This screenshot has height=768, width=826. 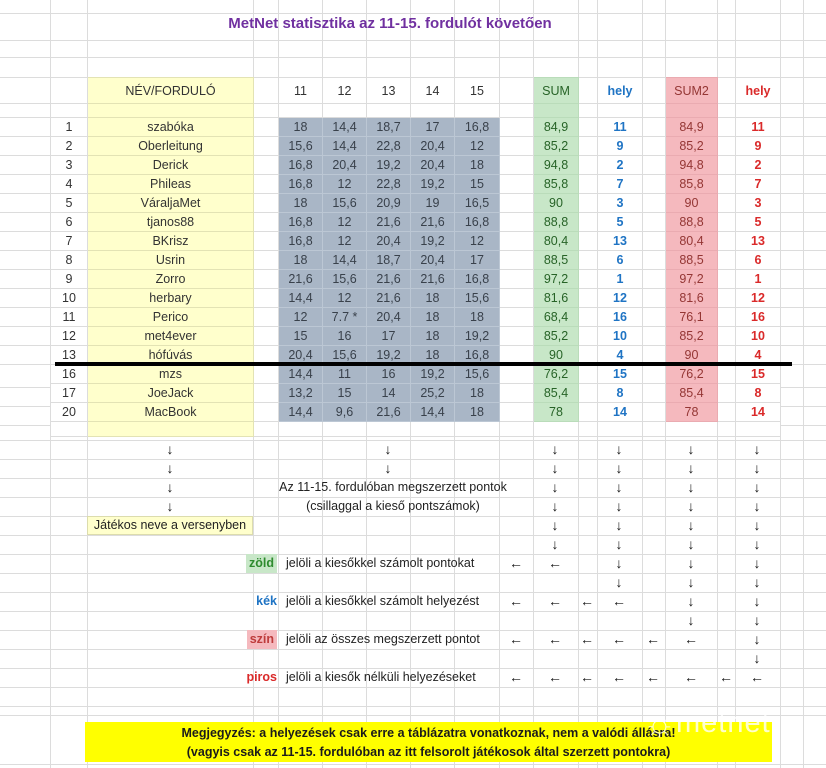 I want to click on corner-blank-cell, so click(x=69, y=90).